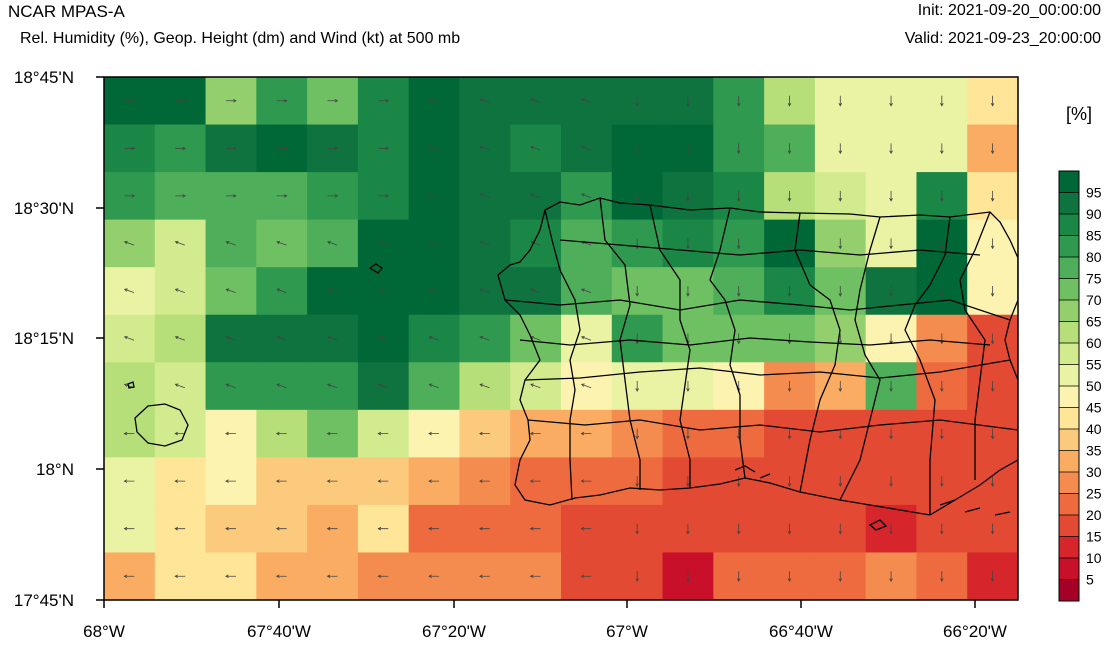  I want to click on x-tick-label: 67°W, so click(627, 631).